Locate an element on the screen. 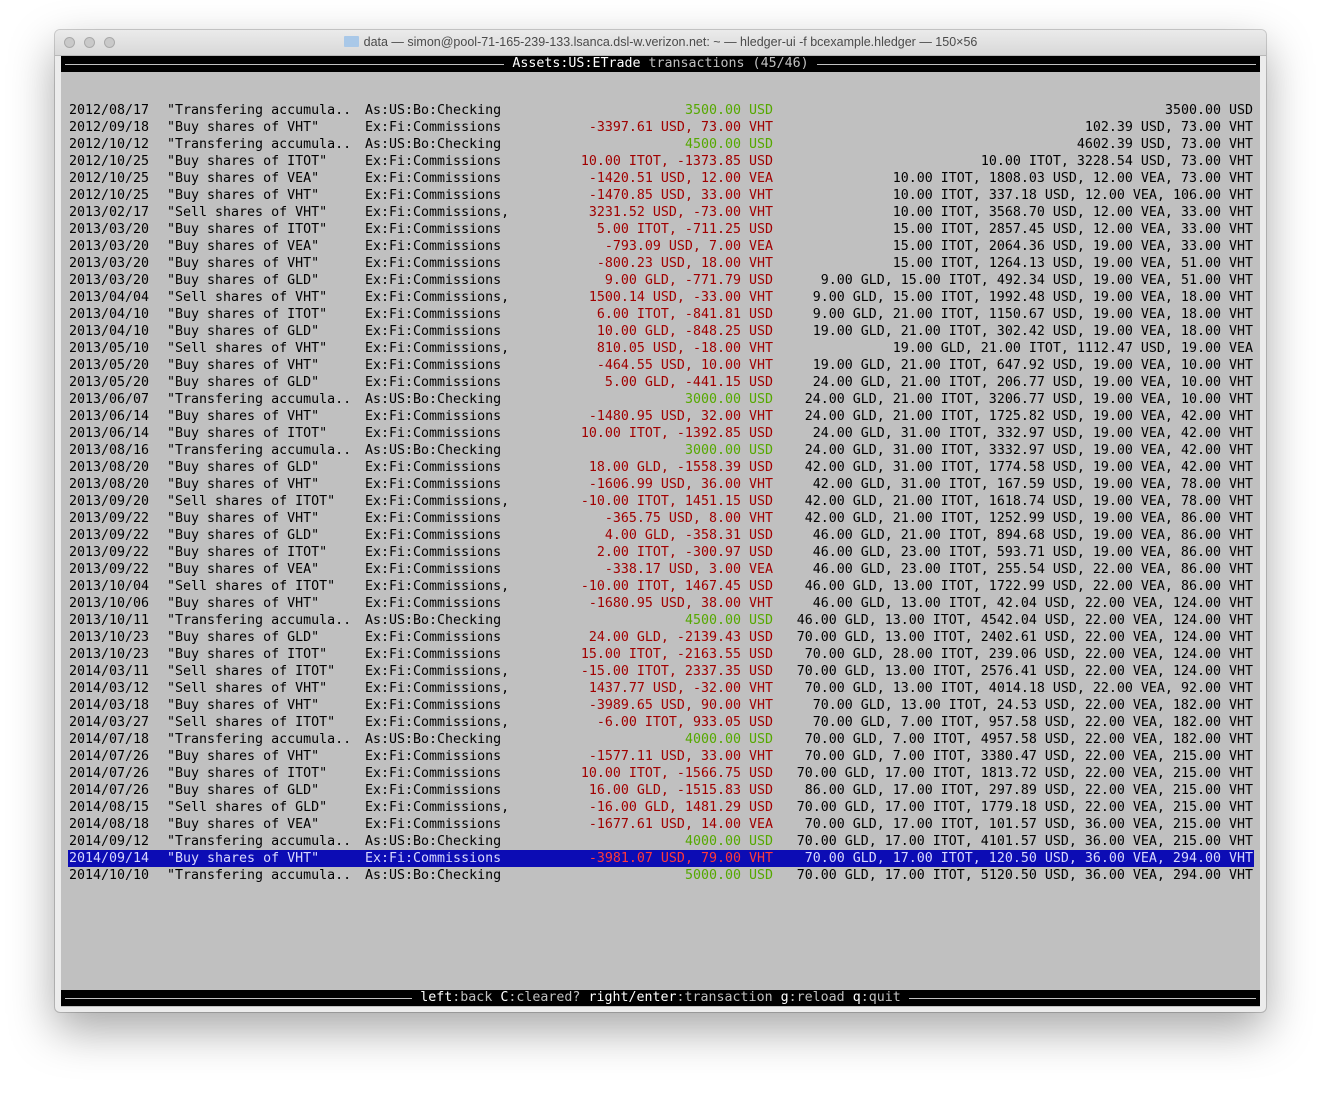 The image size is (1322, 1093). date: 2014/07/26 is located at coordinates (109, 790).